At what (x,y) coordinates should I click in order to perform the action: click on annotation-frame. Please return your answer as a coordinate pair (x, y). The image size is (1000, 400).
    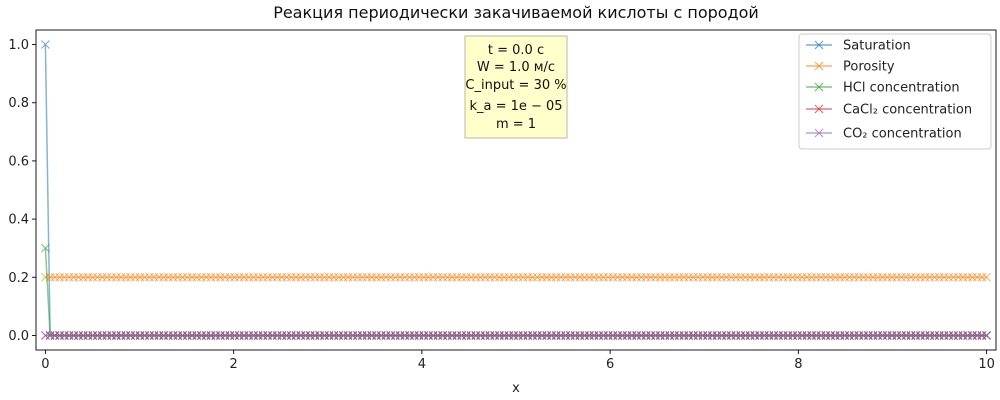
    Looking at the image, I should click on (516, 87).